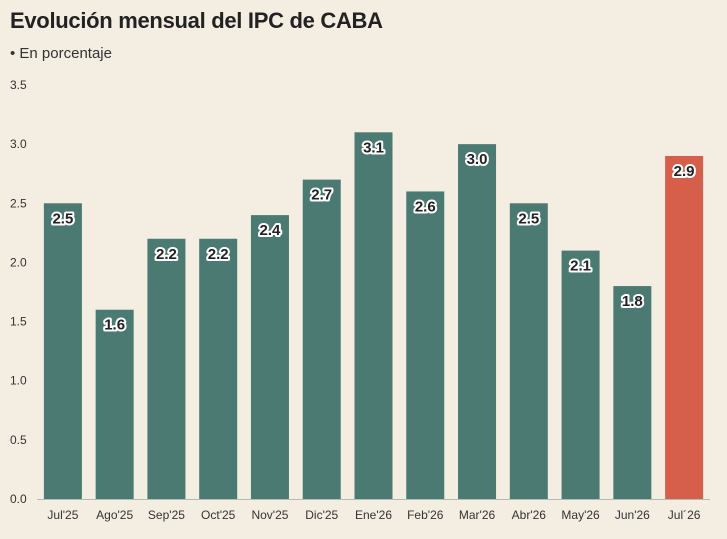 Image resolution: width=727 pixels, height=539 pixels. What do you see at coordinates (18, 322) in the screenshot?
I see `y-tick-label: 1.5` at bounding box center [18, 322].